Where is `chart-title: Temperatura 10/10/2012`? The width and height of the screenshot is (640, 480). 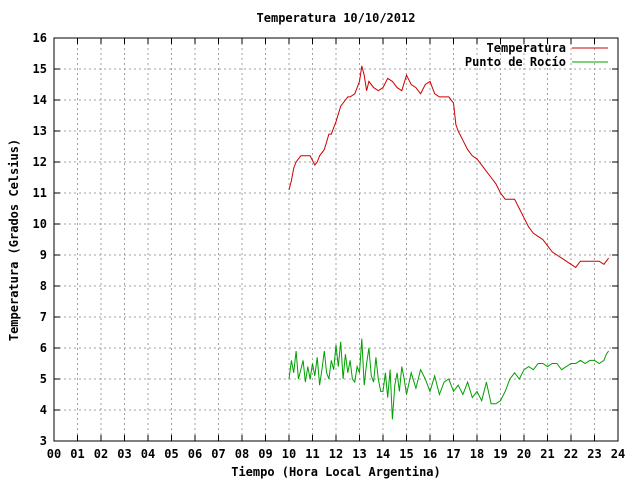
chart-title: Temperatura 10/10/2012 is located at coordinates (336, 18).